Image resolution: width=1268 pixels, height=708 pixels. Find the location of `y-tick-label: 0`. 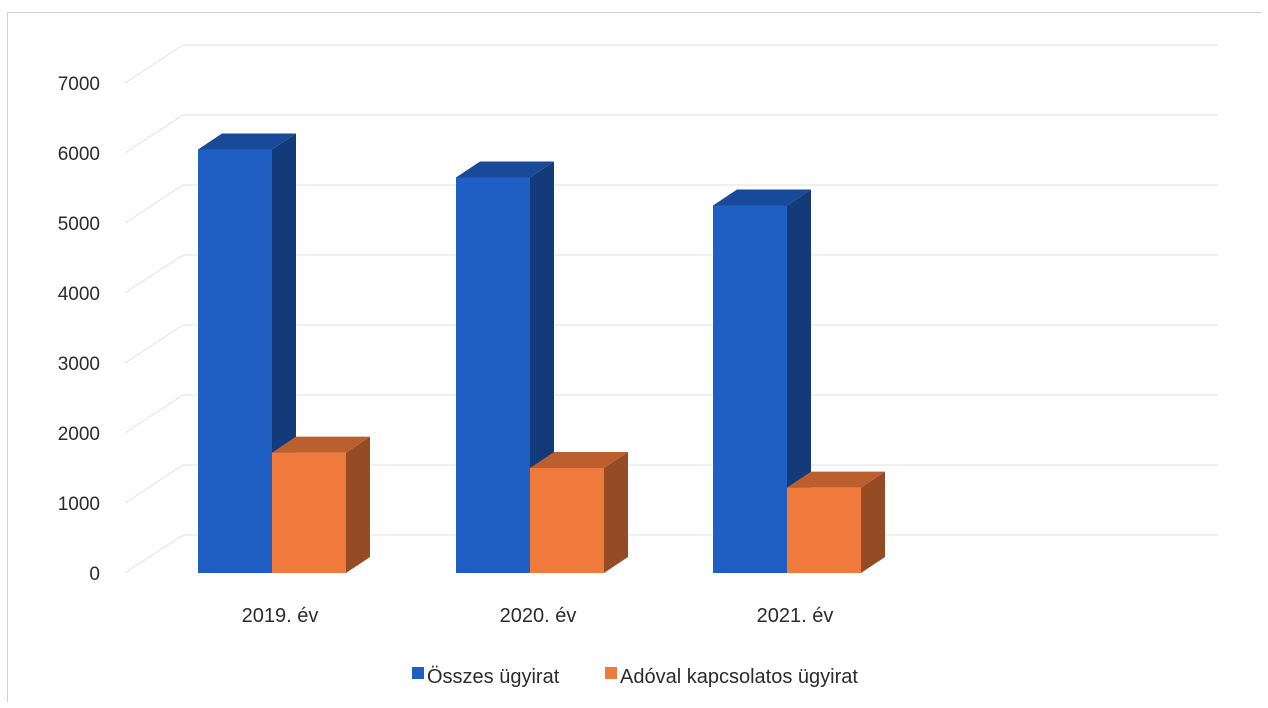

y-tick-label: 0 is located at coordinates (94, 574).